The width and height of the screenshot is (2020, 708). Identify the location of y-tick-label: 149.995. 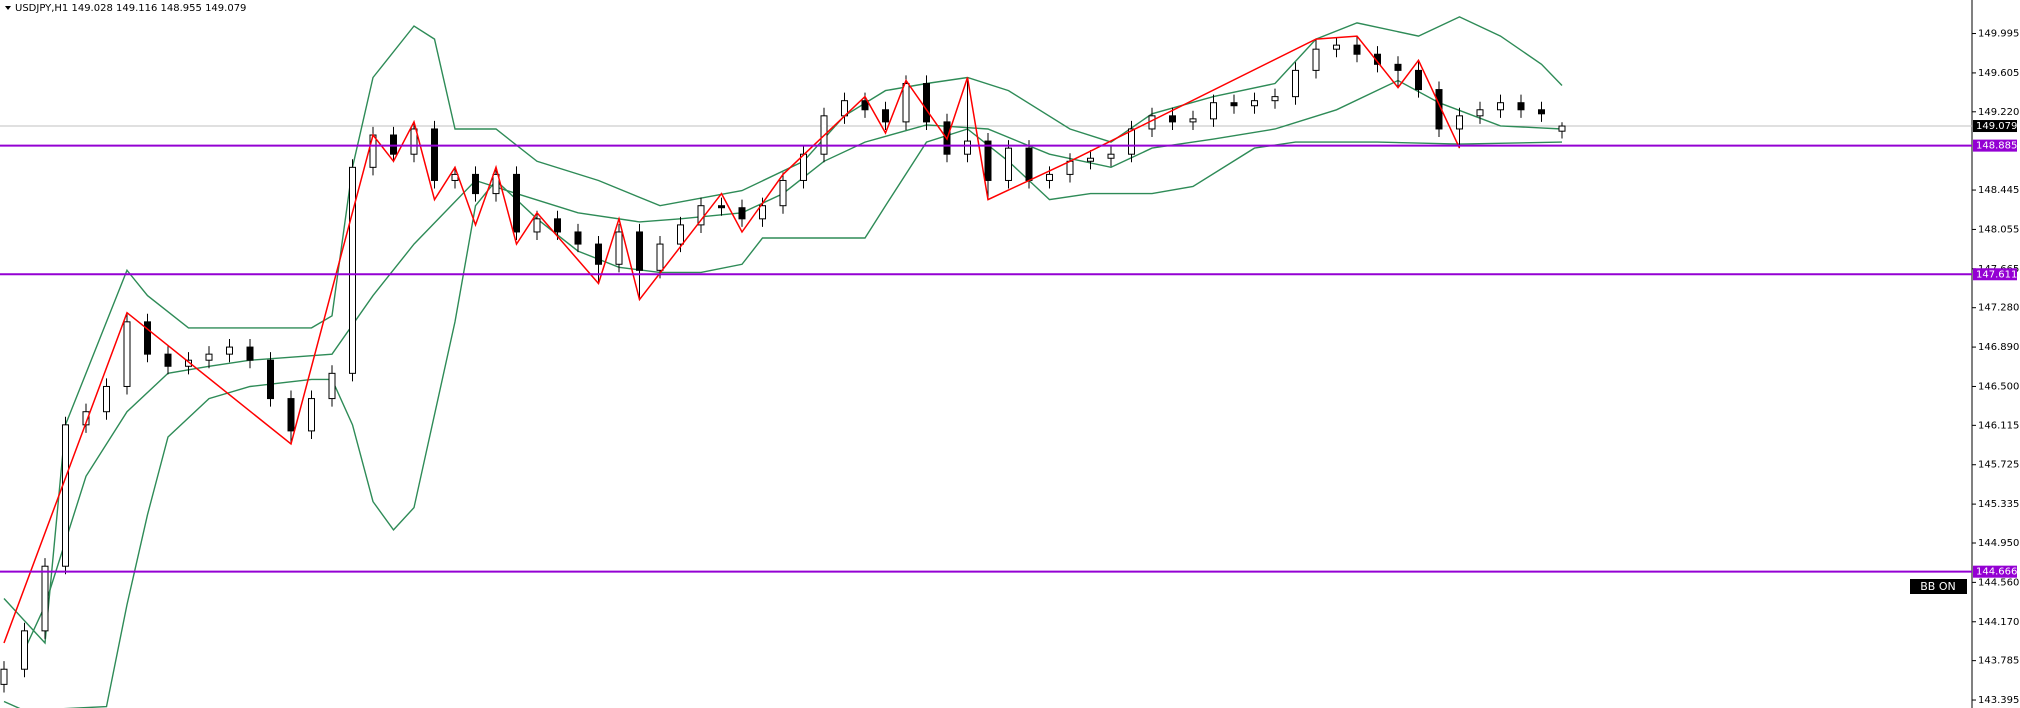
(1998, 34).